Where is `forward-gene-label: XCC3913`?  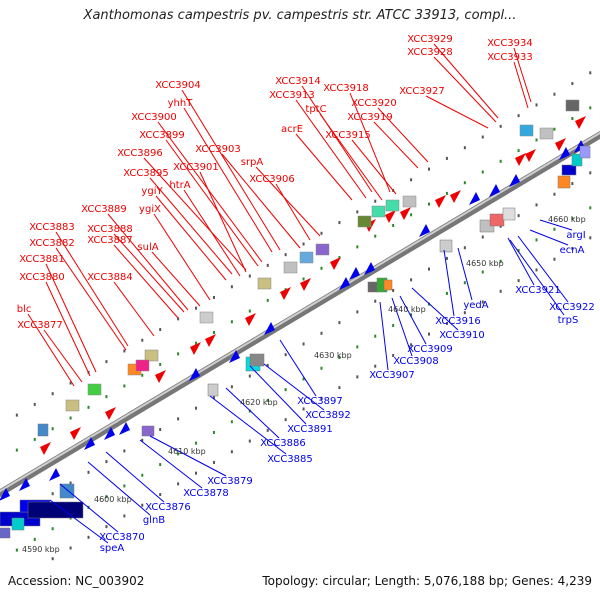 forward-gene-label: XCC3913 is located at coordinates (292, 95).